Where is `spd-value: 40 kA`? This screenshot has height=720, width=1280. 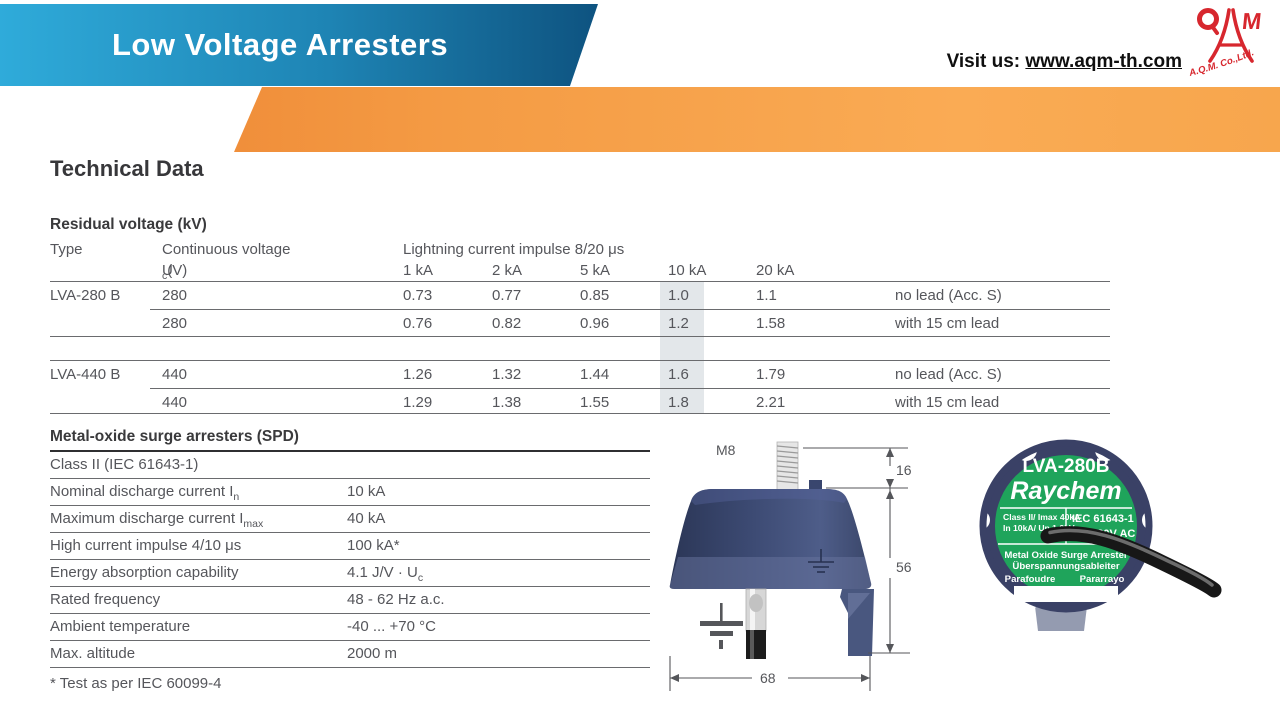
spd-value: 40 kA is located at coordinates (366, 518).